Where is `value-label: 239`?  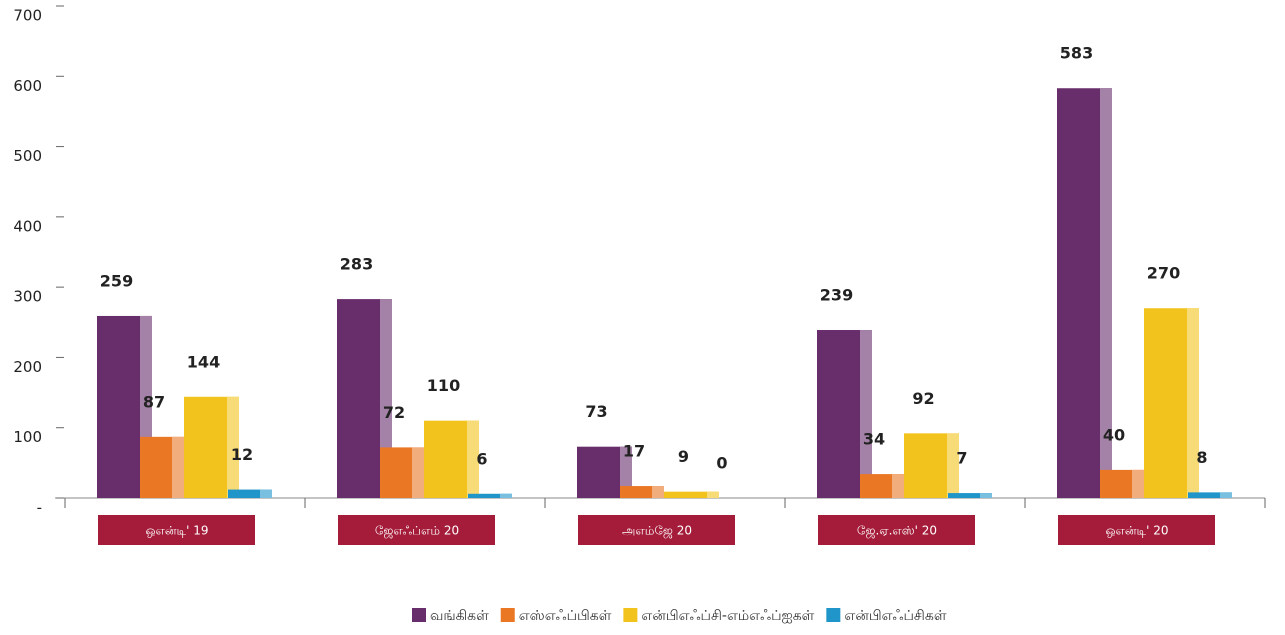
value-label: 239 is located at coordinates (836, 295).